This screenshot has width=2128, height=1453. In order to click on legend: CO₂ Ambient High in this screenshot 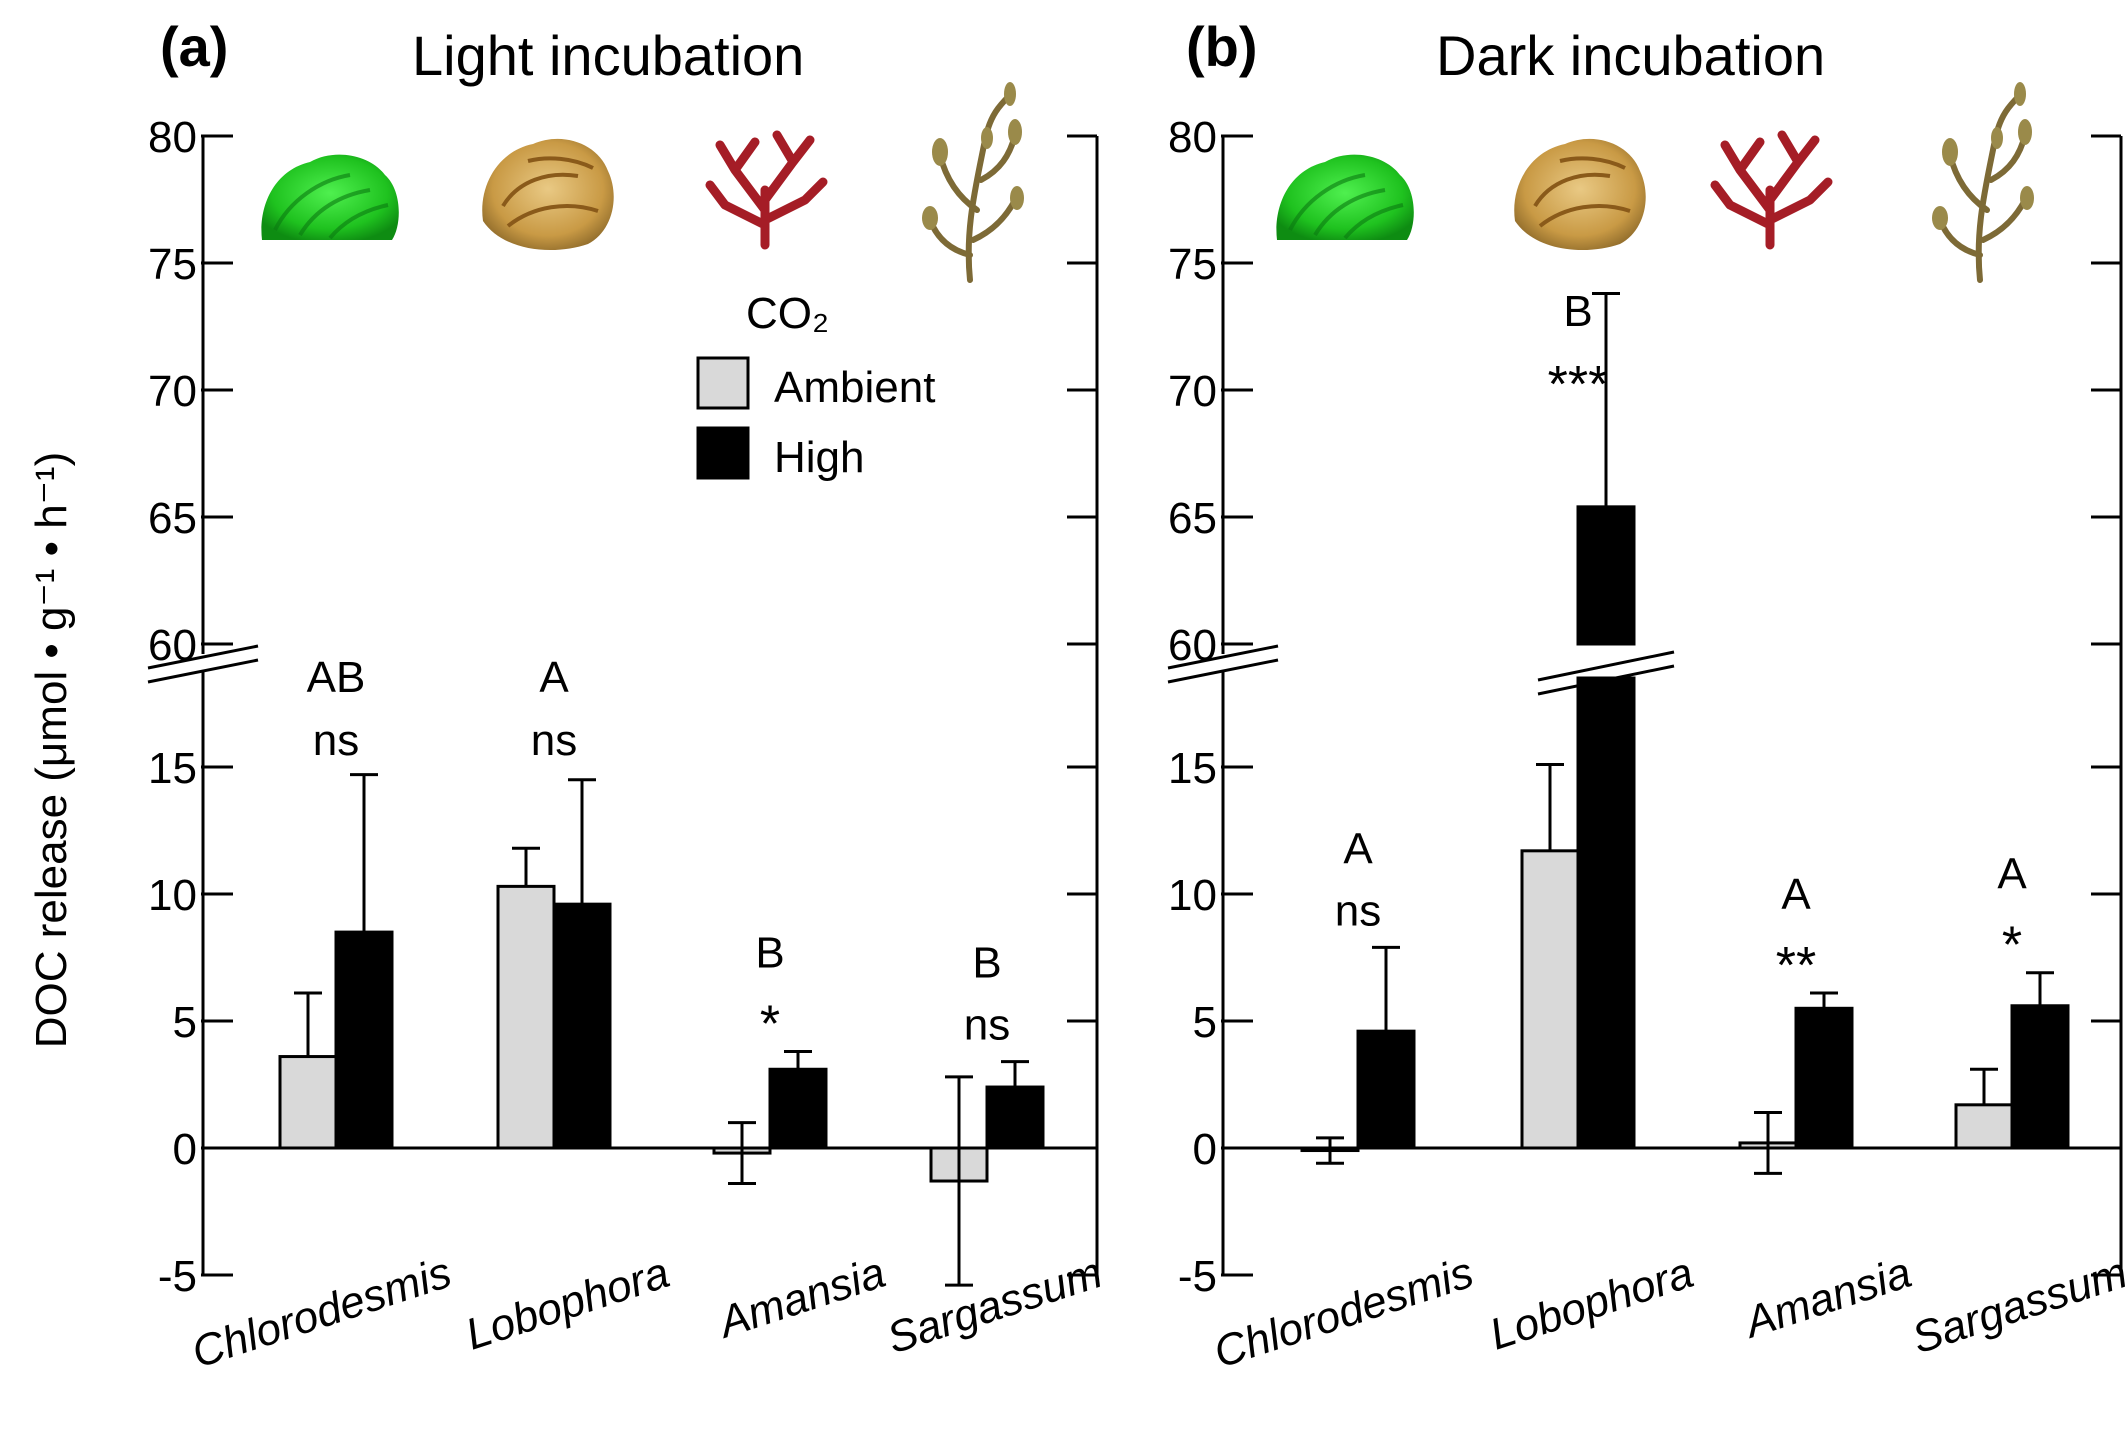, I will do `click(815, 385)`.